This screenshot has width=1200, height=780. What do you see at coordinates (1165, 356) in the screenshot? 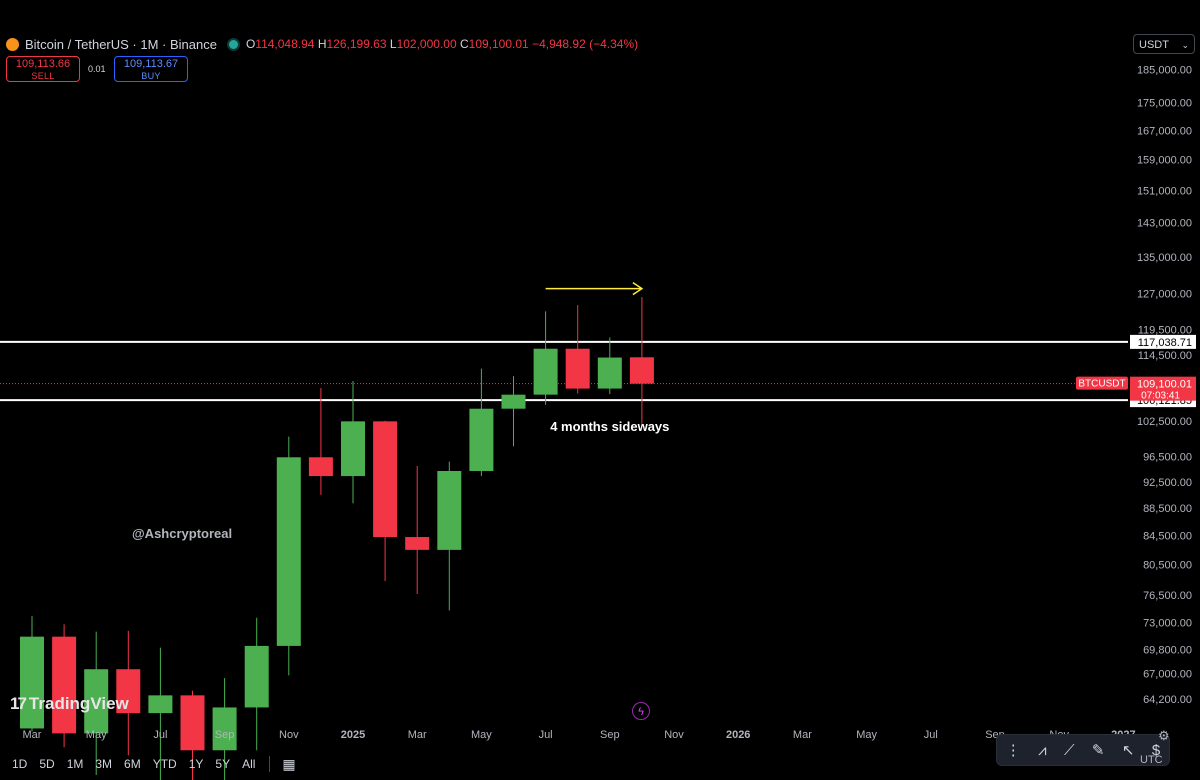
I see `y-tick-label: 114,500.00` at bounding box center [1165, 356].